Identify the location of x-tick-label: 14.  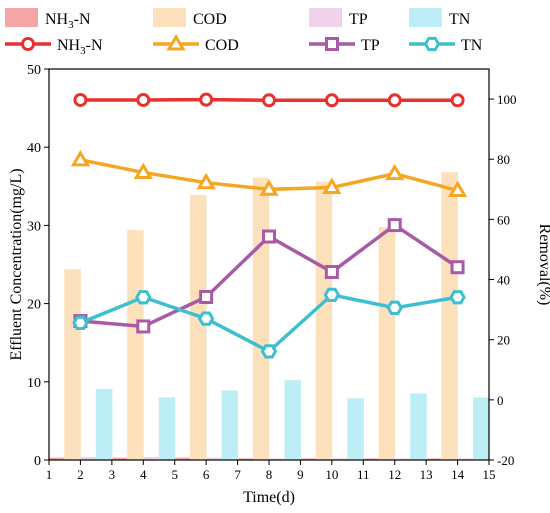
(458, 474).